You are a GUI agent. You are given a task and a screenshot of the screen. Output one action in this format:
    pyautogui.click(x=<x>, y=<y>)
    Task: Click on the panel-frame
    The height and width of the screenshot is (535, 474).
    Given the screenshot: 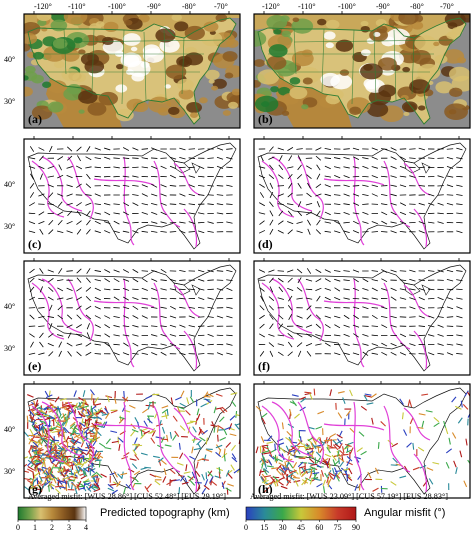 What is the action you would take?
    pyautogui.click(x=132, y=441)
    